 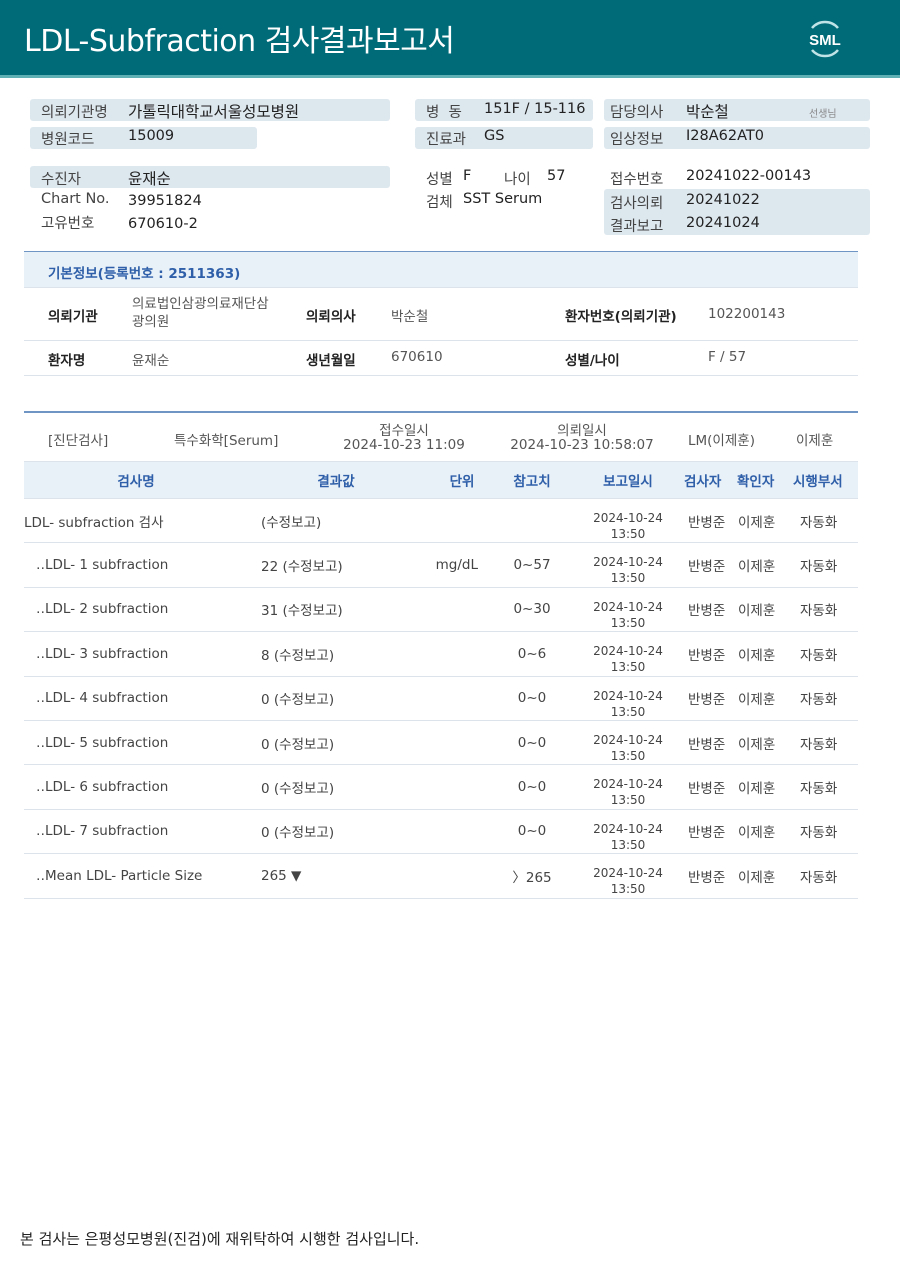 I want to click on receipt-label: 접수번호, so click(x=637, y=180).